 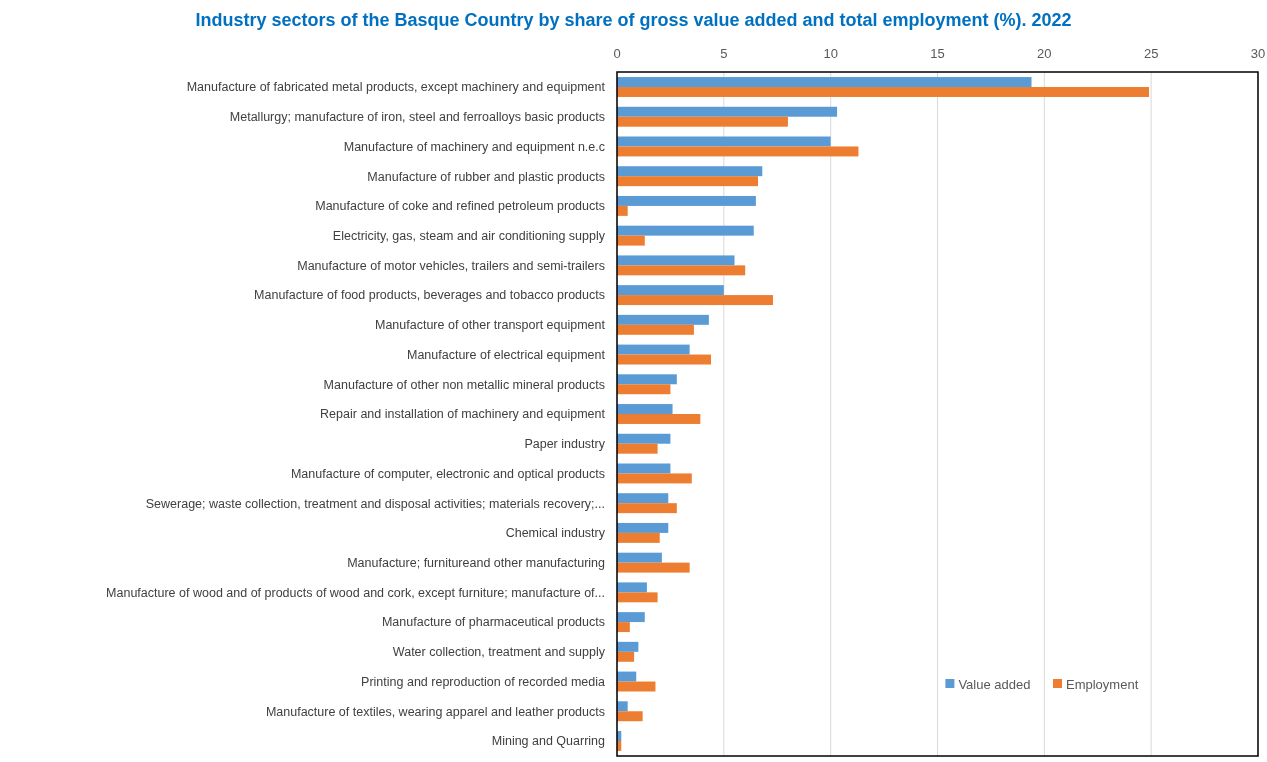 What do you see at coordinates (417, 117) in the screenshot?
I see `y-tick-label: Metallurgy; manufacture of iron, steel and ferroalloys basic products` at bounding box center [417, 117].